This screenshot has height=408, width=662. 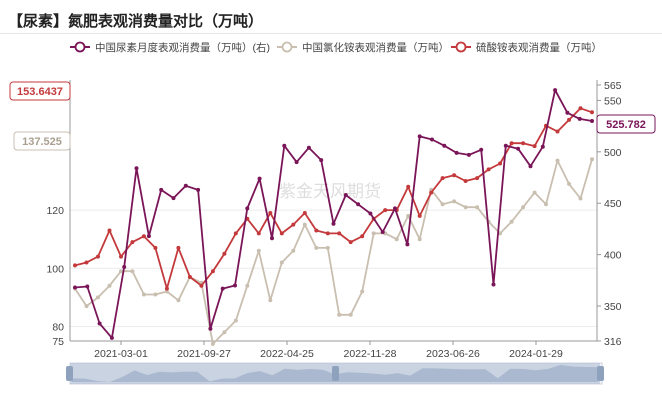 I want to click on y-left-tick-label: 80, so click(x=58, y=327).